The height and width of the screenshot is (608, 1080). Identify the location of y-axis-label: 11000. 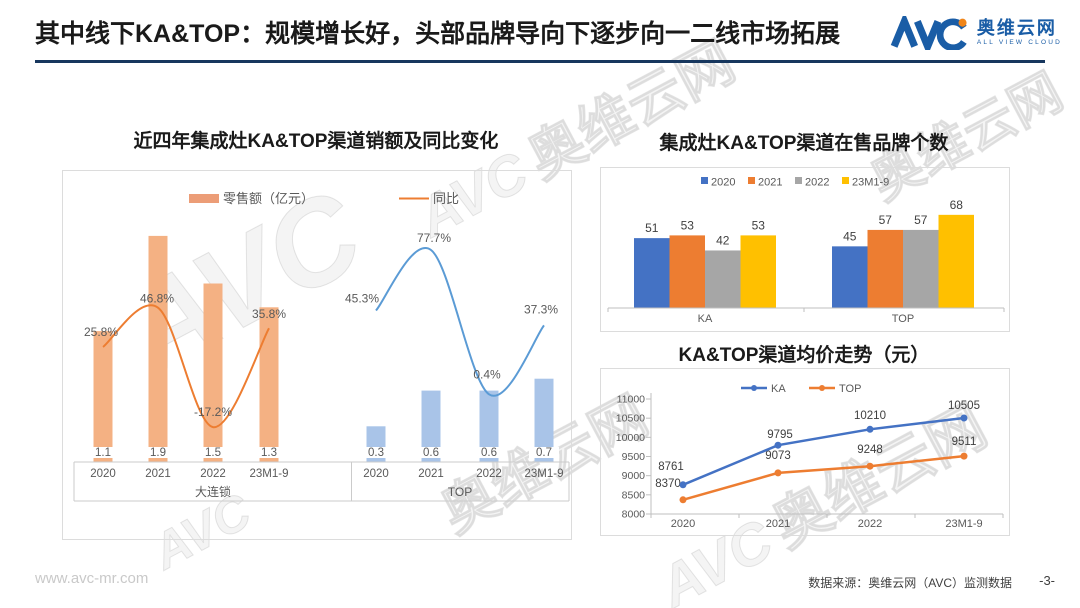
(631, 400).